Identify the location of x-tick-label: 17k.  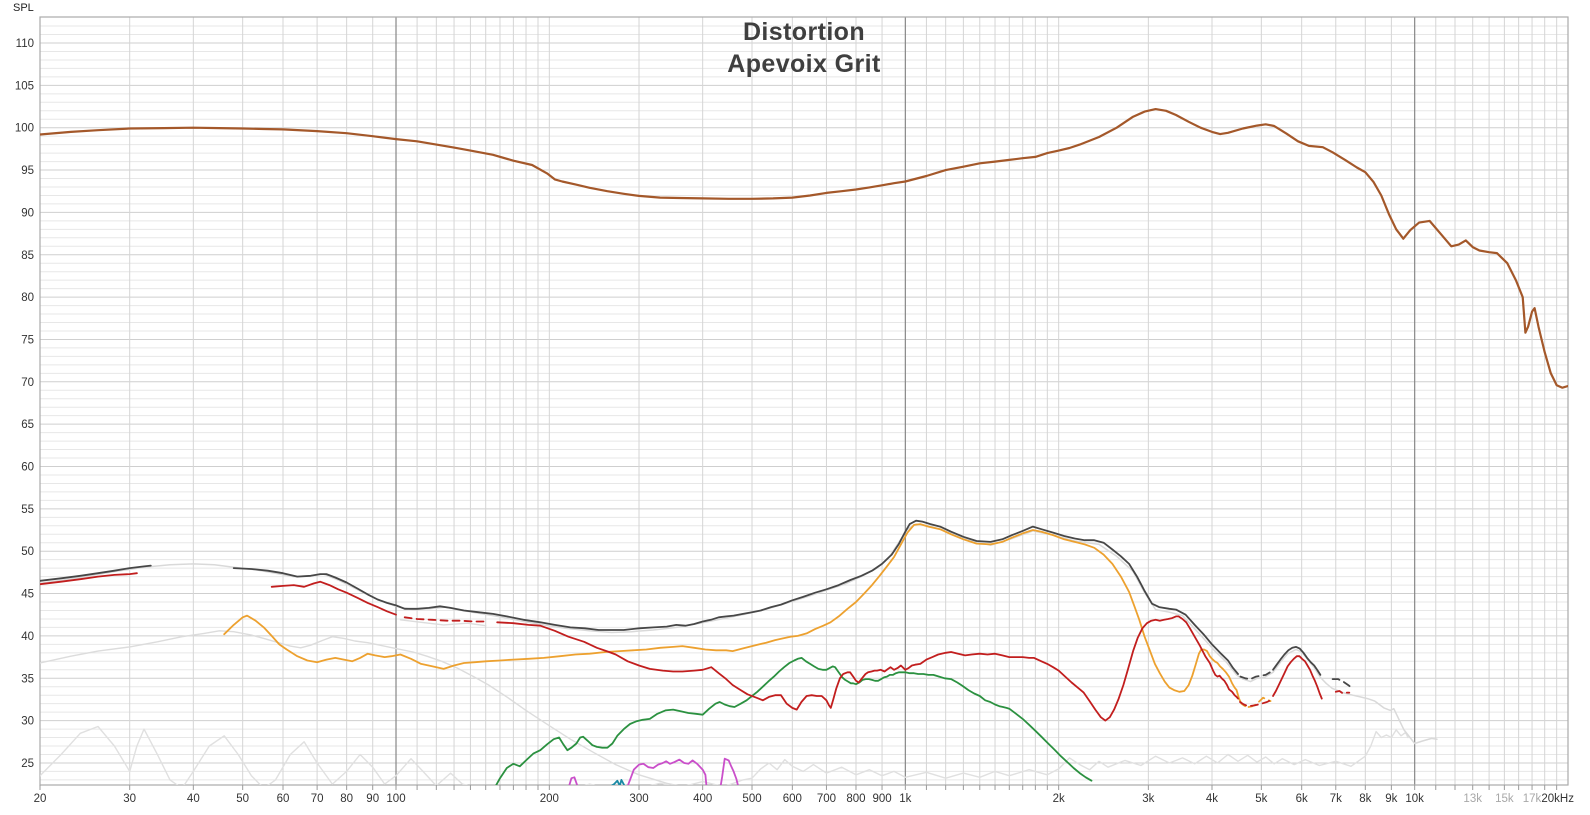
(1532, 799).